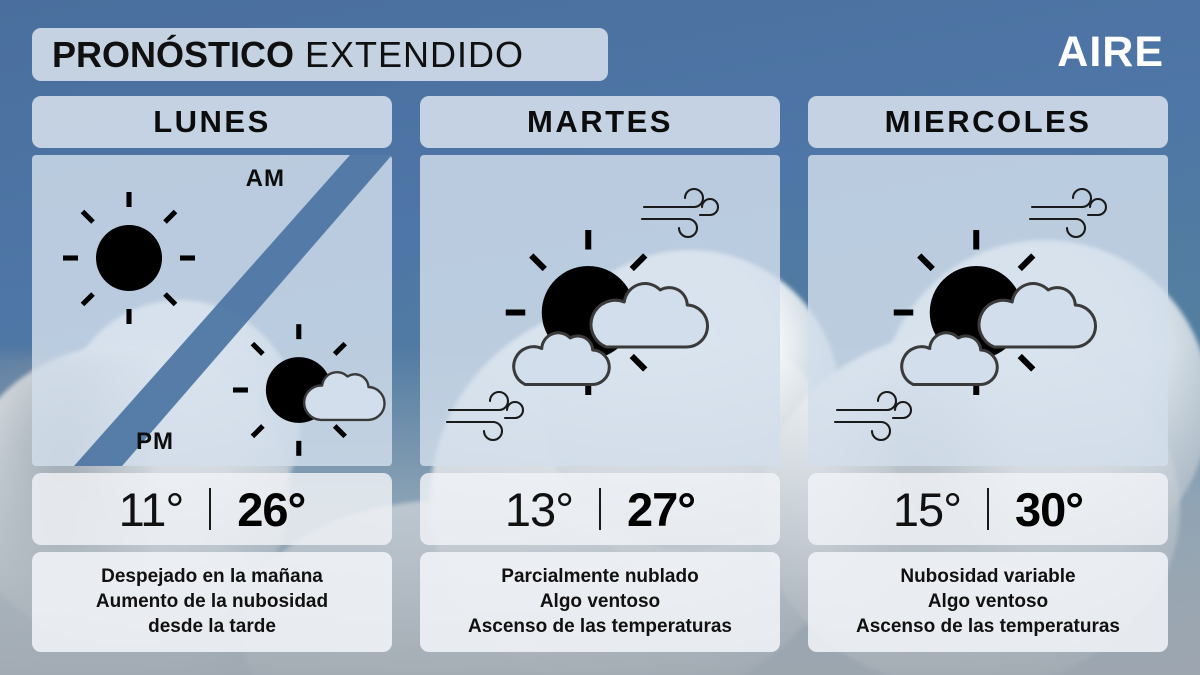  What do you see at coordinates (600, 122) in the screenshot?
I see `day-header-martes: MARTES` at bounding box center [600, 122].